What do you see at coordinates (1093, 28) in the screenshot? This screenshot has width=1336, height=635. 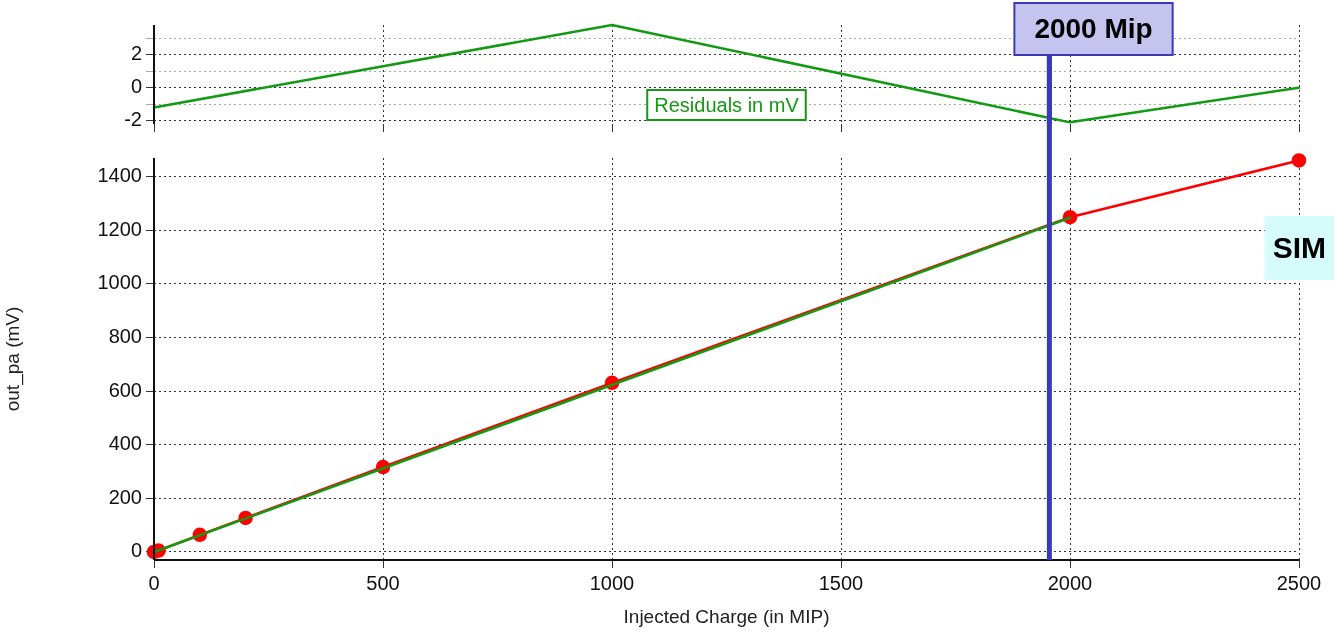 I see `ref-line-label: 2000 Mip` at bounding box center [1093, 28].